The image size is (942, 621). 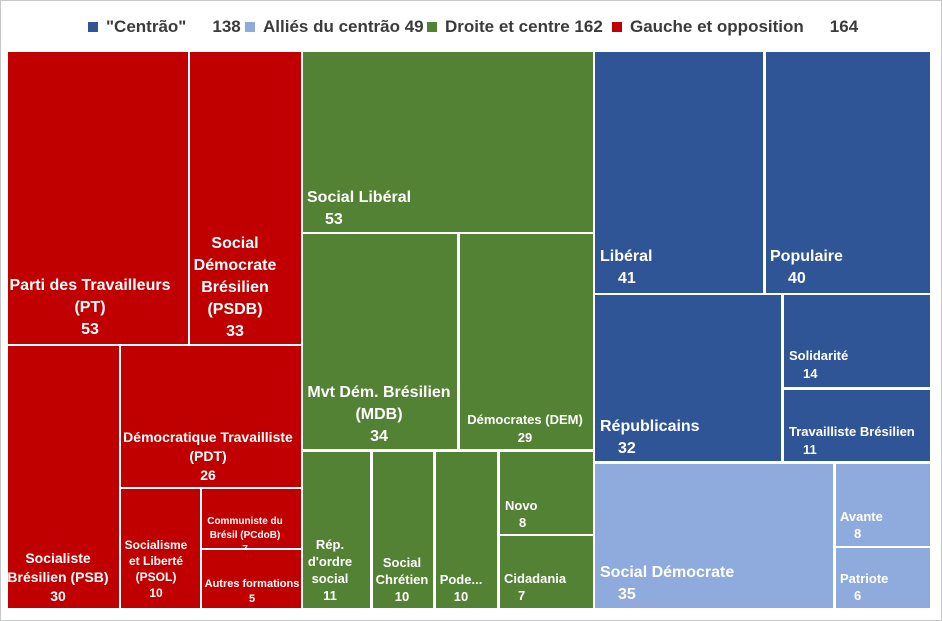 I want to click on treemap-cell: Avante 8, so click(x=883, y=505).